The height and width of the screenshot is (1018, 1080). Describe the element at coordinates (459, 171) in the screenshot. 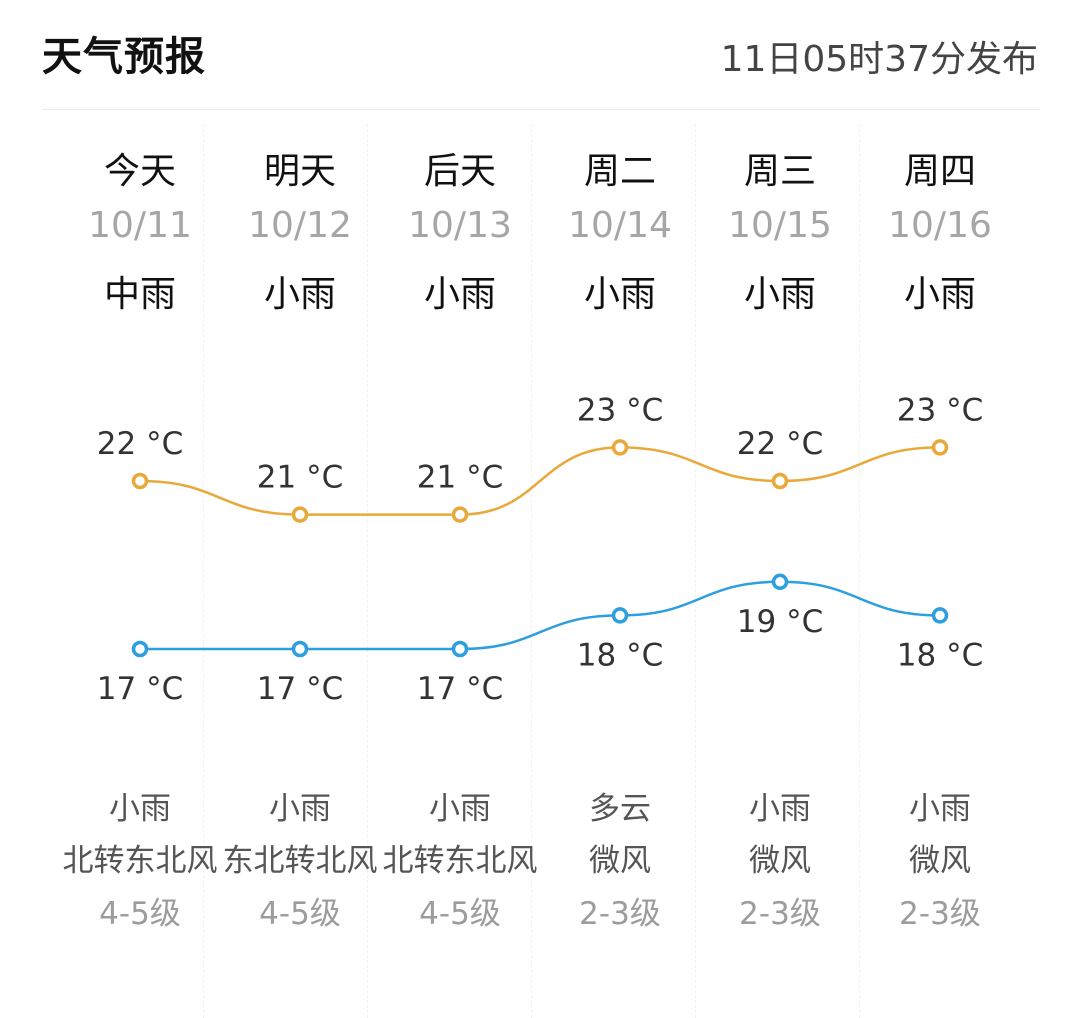

I see `day-label: 后天` at that location.